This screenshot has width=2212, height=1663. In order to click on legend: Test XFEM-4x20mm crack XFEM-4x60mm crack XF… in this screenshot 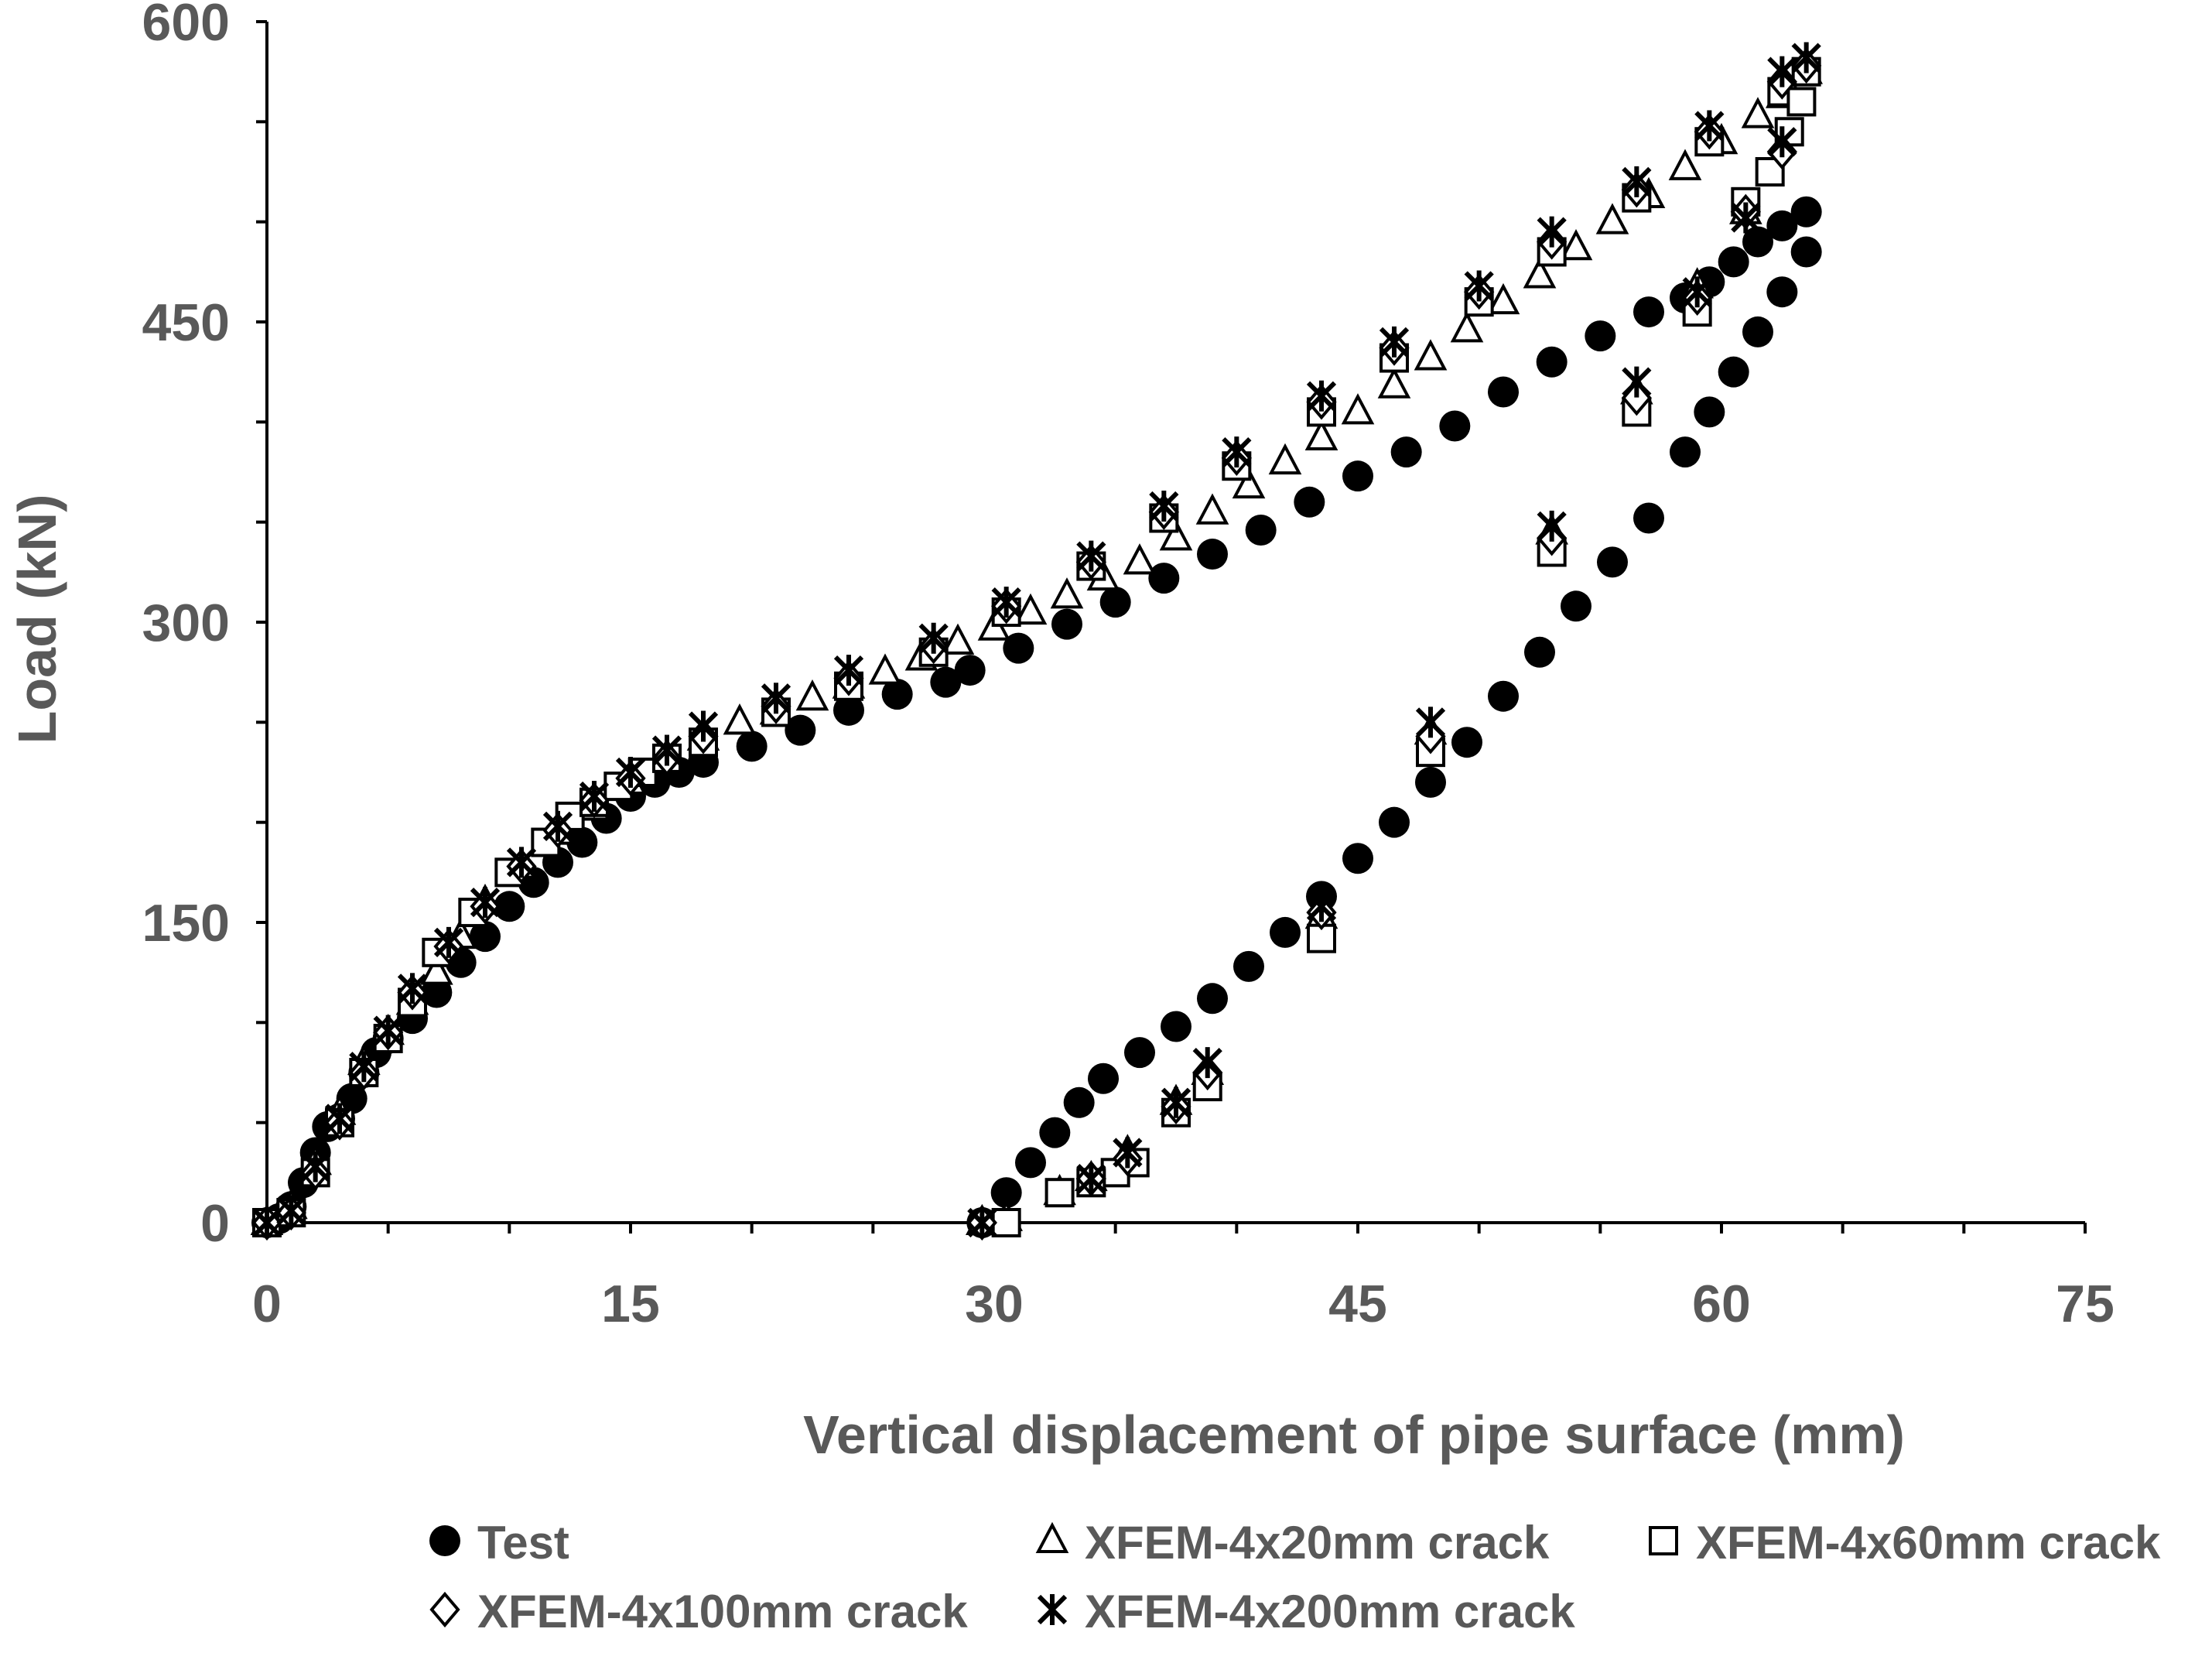, I will do `click(1295, 1577)`.